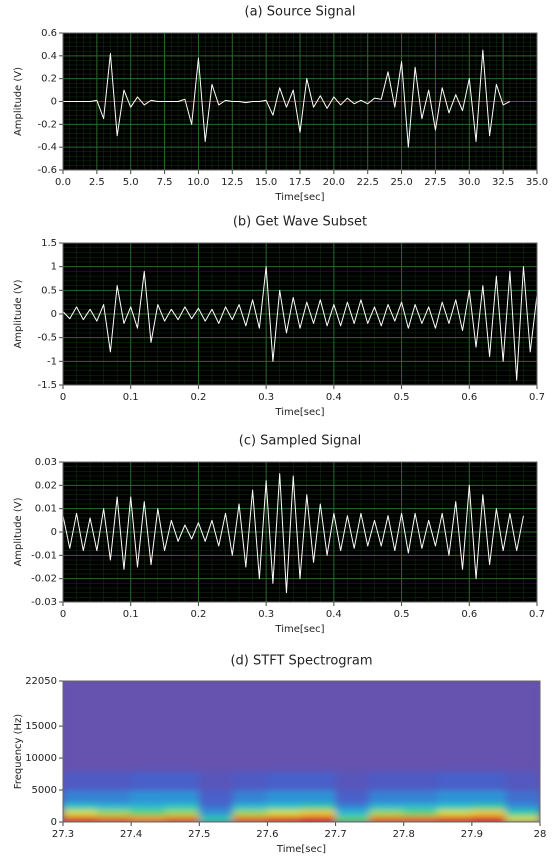 This screenshot has height=858, width=556. I want to click on x-tick-label: 5.0, so click(131, 182).